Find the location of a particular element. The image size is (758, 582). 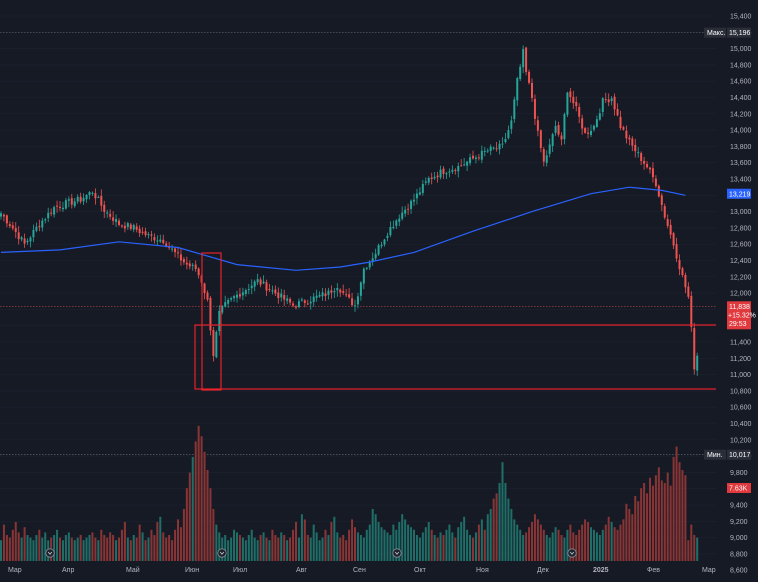

max-price-tag-bg is located at coordinates (739, 32).